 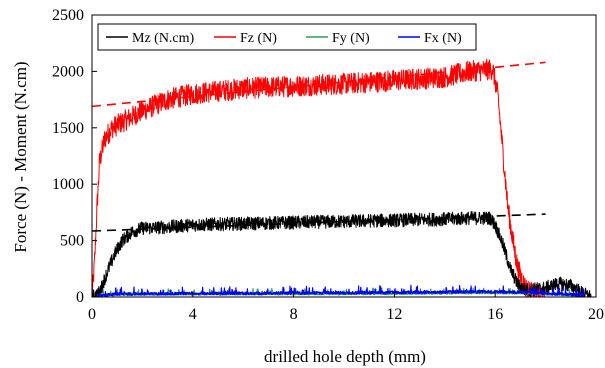 What do you see at coordinates (68, 71) in the screenshot?
I see `y-tick-label: 2000` at bounding box center [68, 71].